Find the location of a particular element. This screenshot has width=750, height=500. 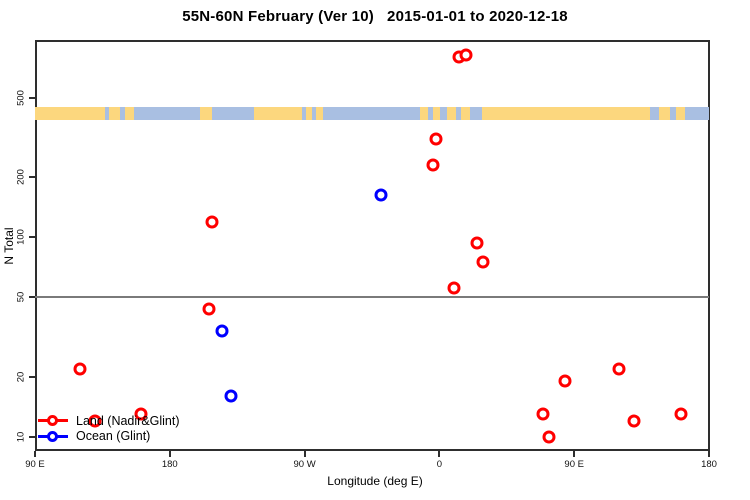

y-tick-label: 20 is located at coordinates (21, 377).